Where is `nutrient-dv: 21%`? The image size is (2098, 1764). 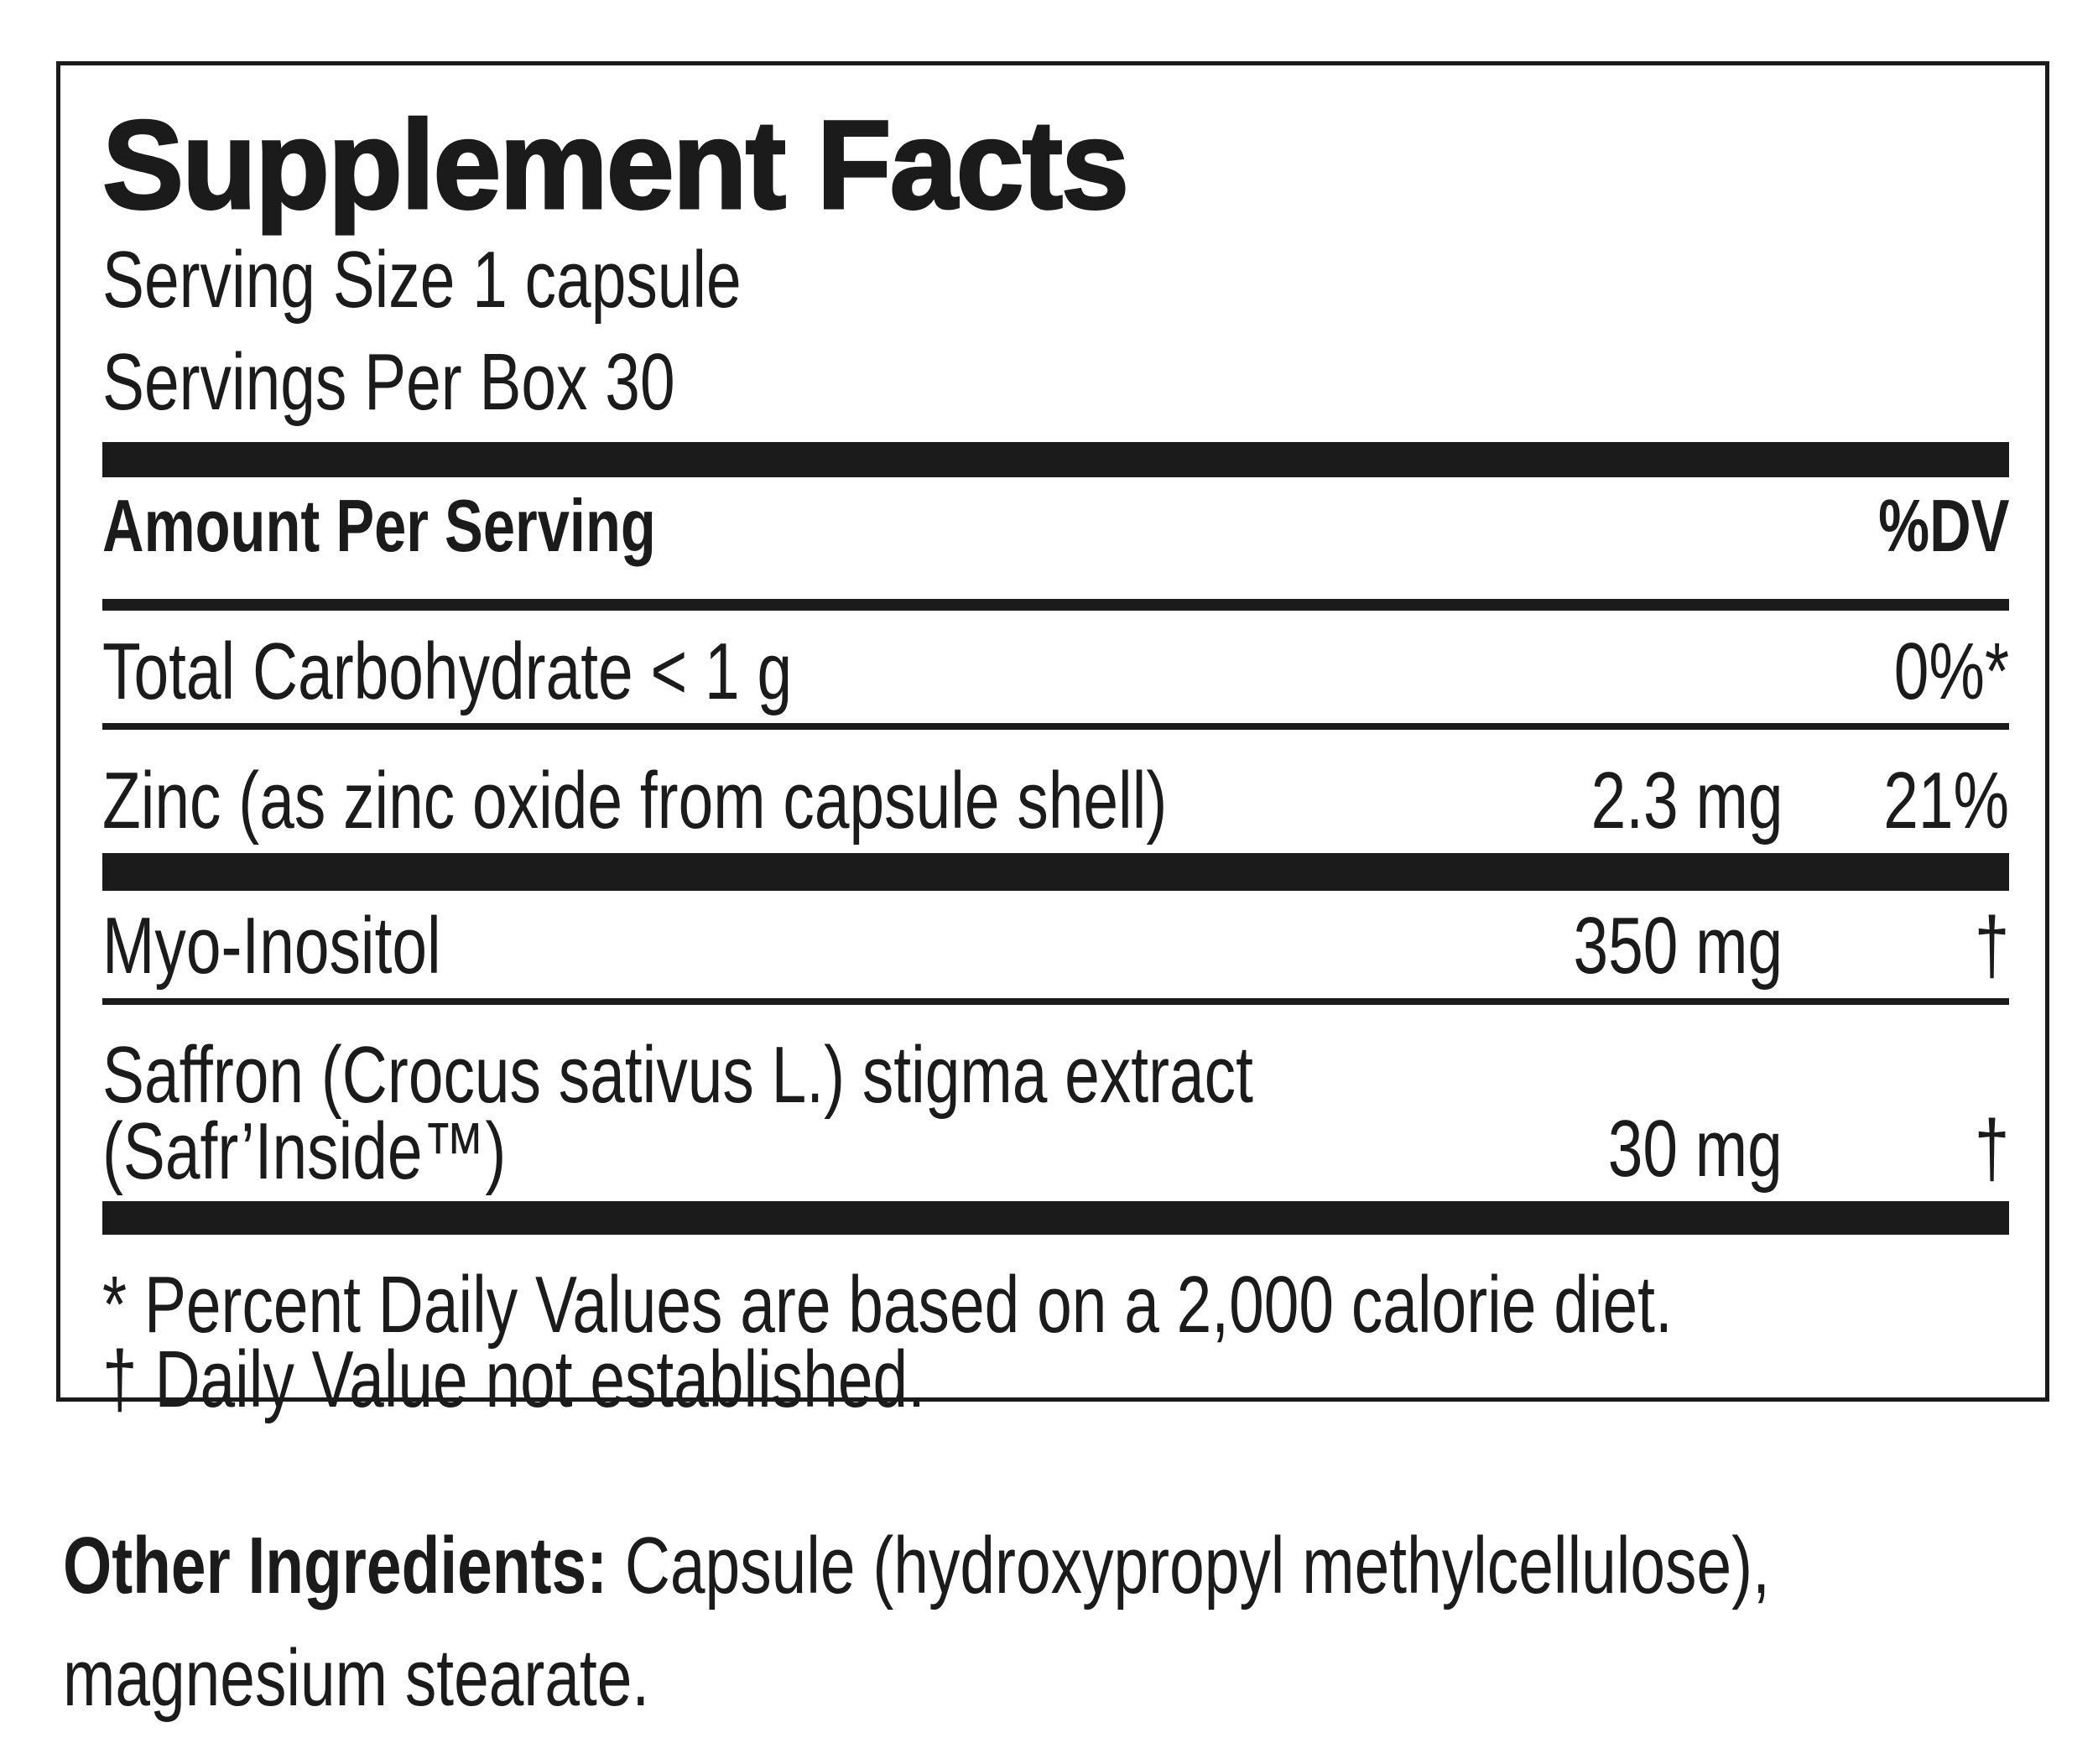
nutrient-dv: 21% is located at coordinates (1946, 801).